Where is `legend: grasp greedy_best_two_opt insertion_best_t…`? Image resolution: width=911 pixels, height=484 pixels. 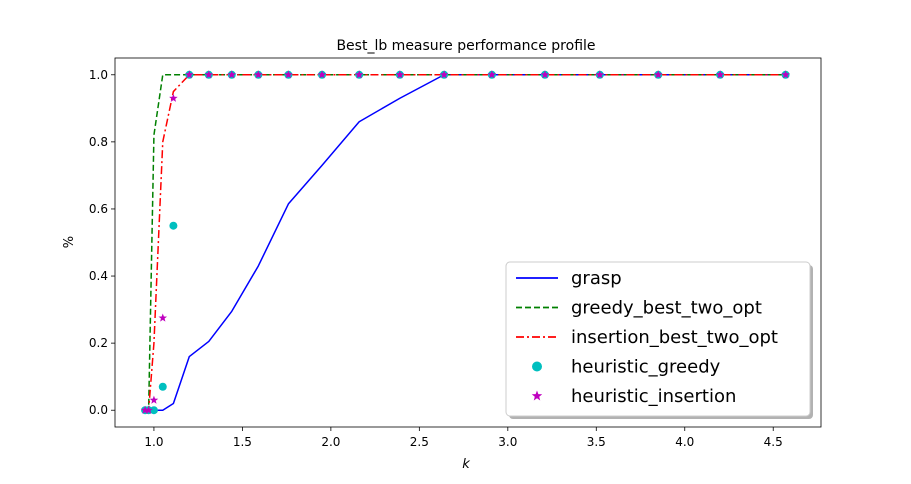
legend: grasp greedy_best_two_opt insertion_best_t… is located at coordinates (659, 340).